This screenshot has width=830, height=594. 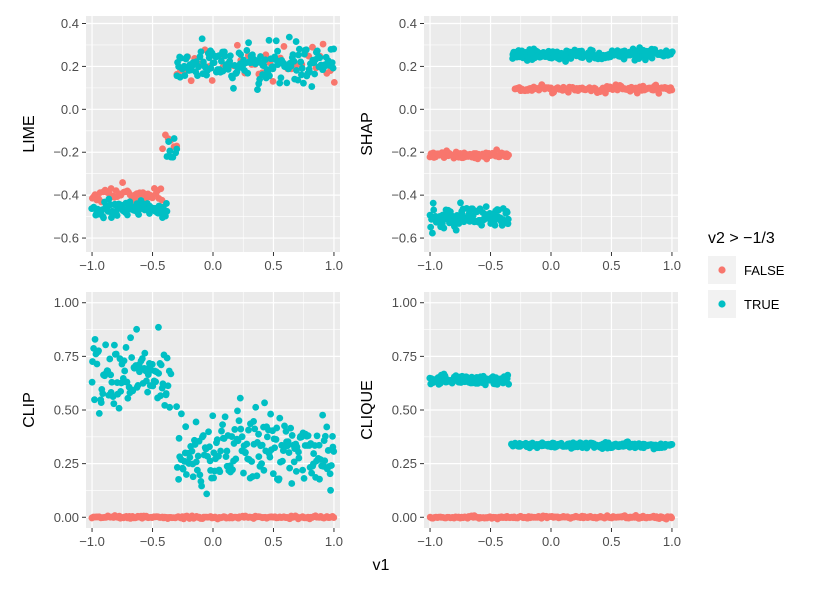 What do you see at coordinates (672, 265) in the screenshot?
I see `x-tick-label: 1.0` at bounding box center [672, 265].